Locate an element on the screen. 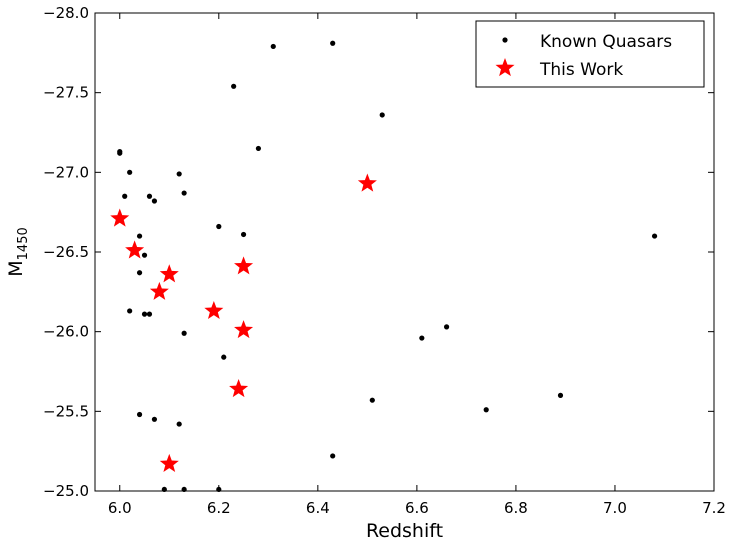 Image resolution: width=734 pixels, height=547 pixels. x-tick-label: 7.2 is located at coordinates (714, 508).